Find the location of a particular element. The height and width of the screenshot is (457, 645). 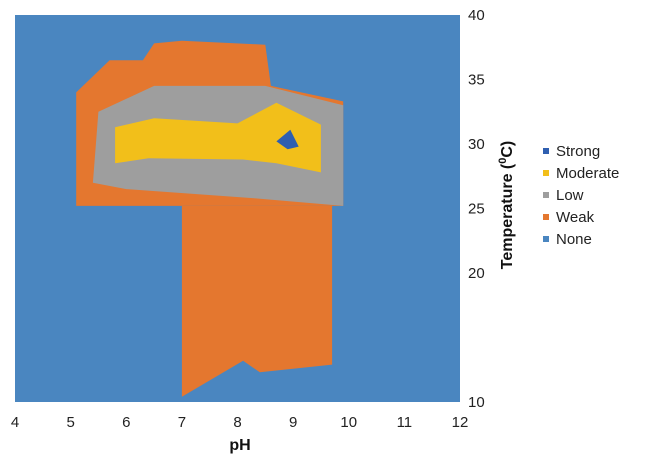

y-axis-title: Temperature (0C) is located at coordinates (506, 205).